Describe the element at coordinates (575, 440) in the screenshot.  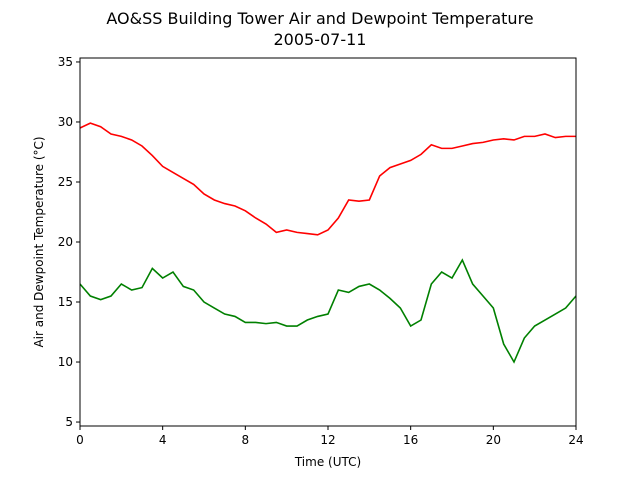
I see `x-tick-label: 24` at that location.